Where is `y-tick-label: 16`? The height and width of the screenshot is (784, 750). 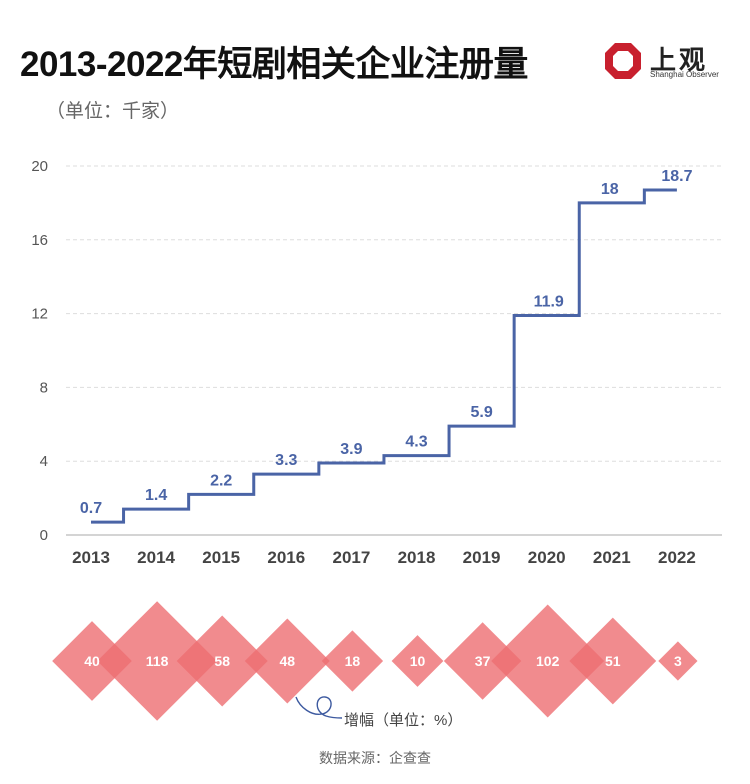
y-tick-label: 16 is located at coordinates (39, 240).